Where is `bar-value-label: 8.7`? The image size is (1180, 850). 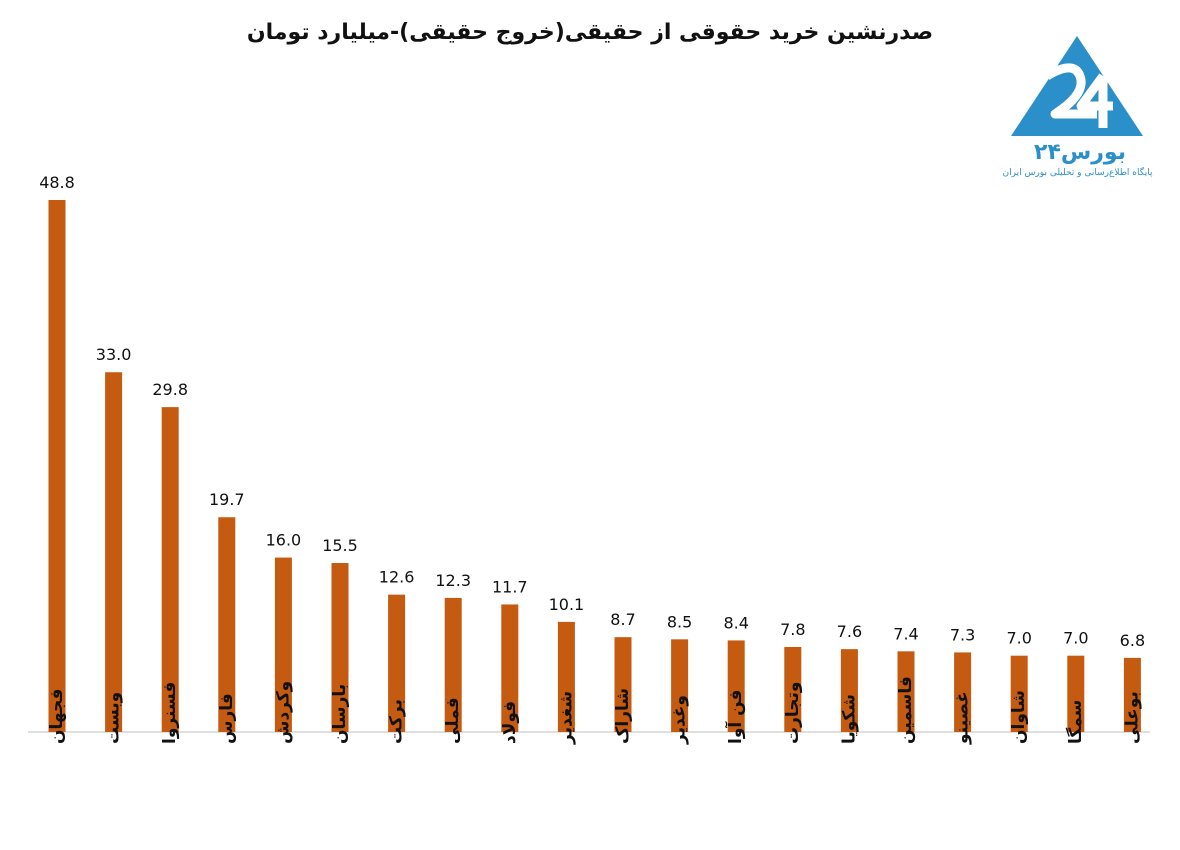
bar-value-label: 8.7 is located at coordinates (622, 619).